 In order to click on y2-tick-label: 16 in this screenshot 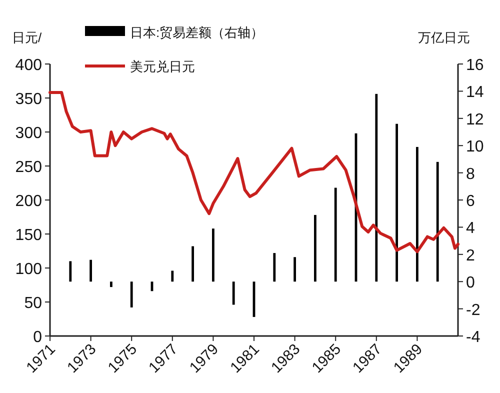, I will do `click(475, 65)`.